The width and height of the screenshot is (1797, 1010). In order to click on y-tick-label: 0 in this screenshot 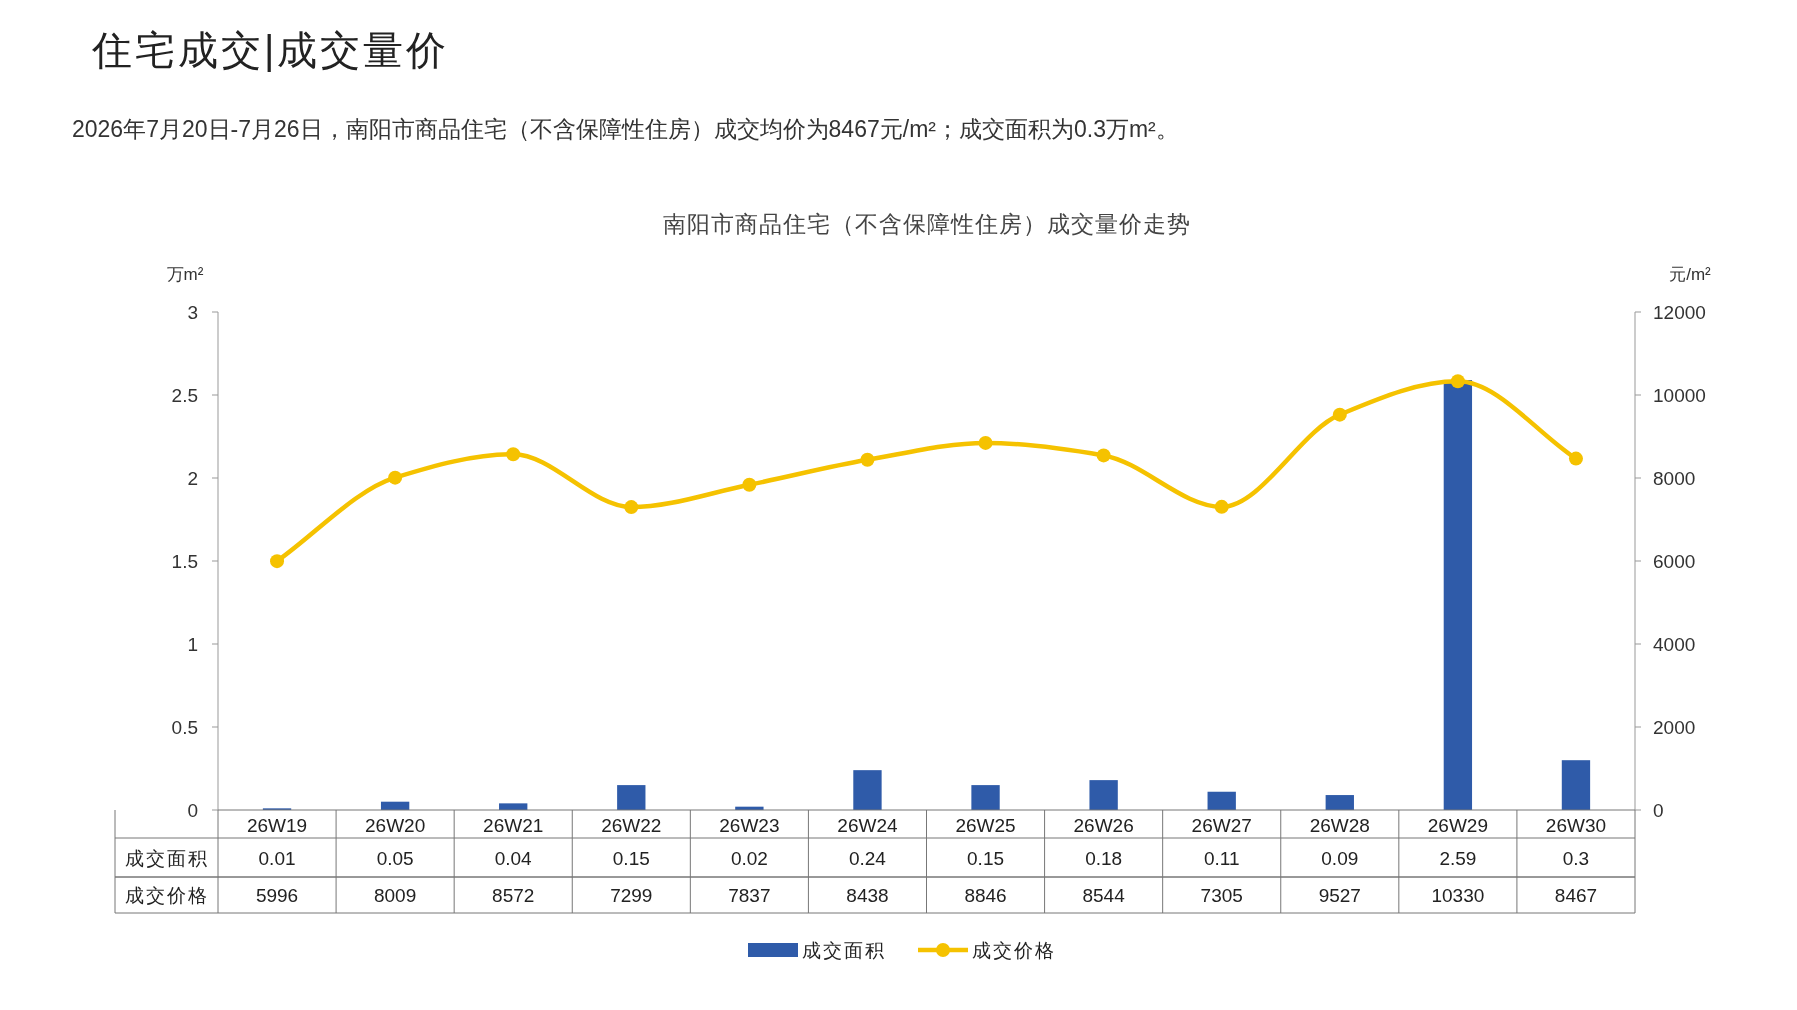, I will do `click(192, 810)`.